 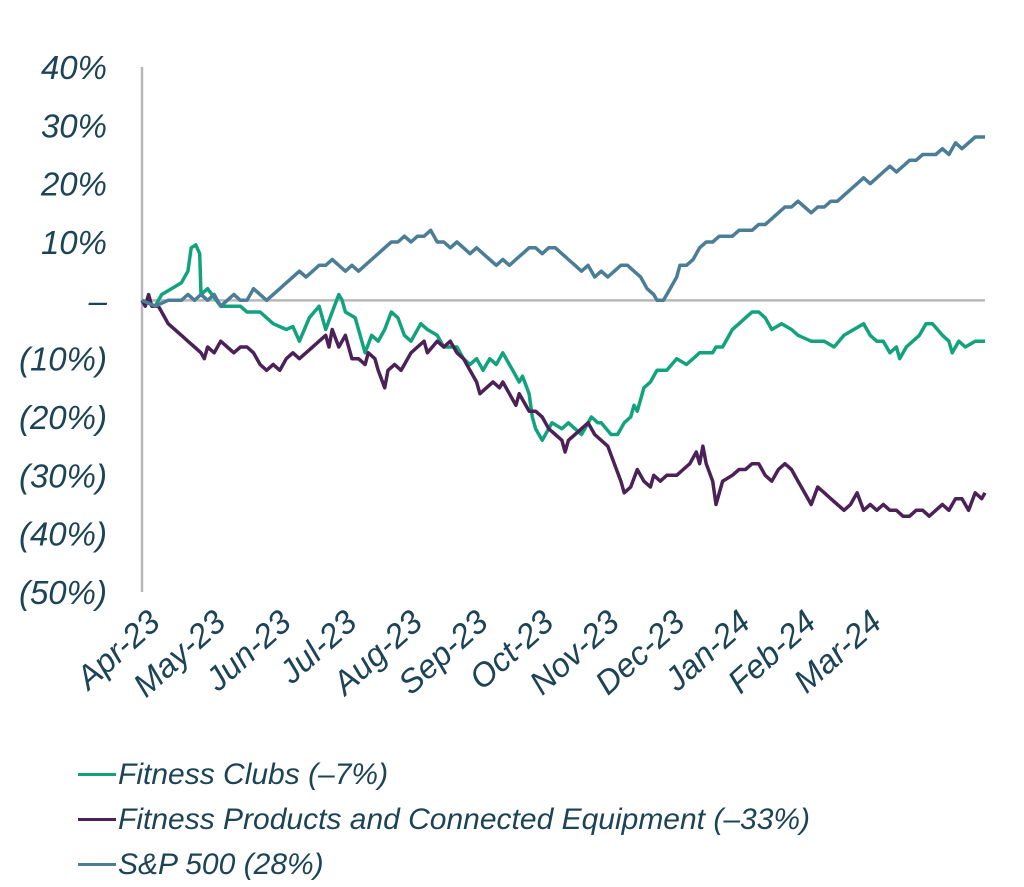 What do you see at coordinates (98, 300) in the screenshot?
I see `y-tick-label: –` at bounding box center [98, 300].